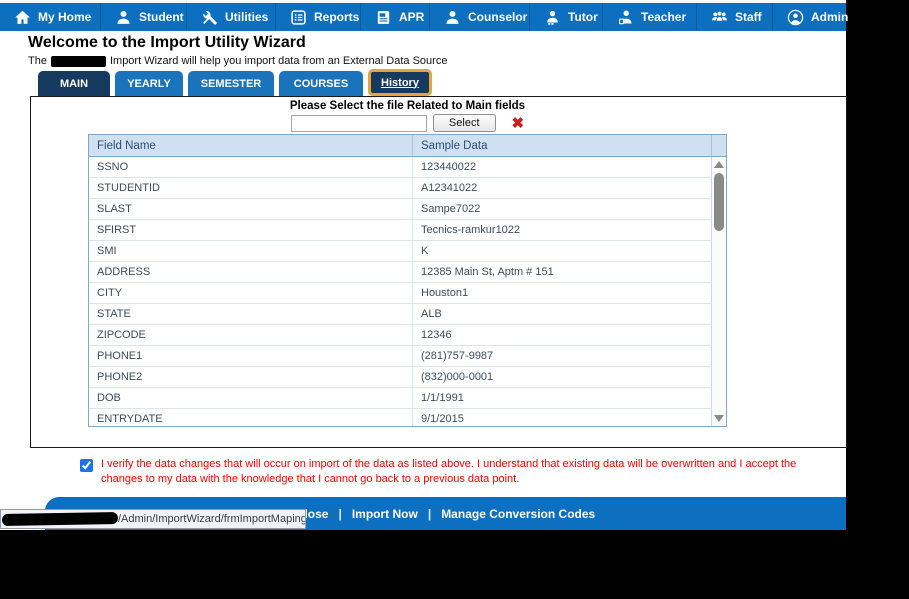 This screenshot has width=909, height=599. Describe the element at coordinates (454, 145) in the screenshot. I see `column-header-sample-data: Sample Data` at that location.